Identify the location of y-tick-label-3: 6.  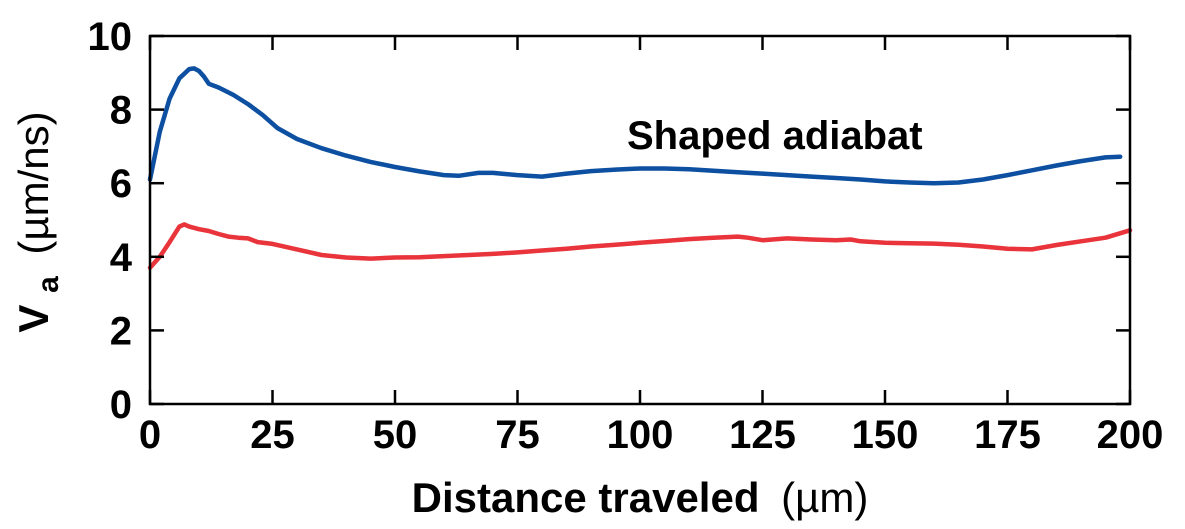
(121, 184).